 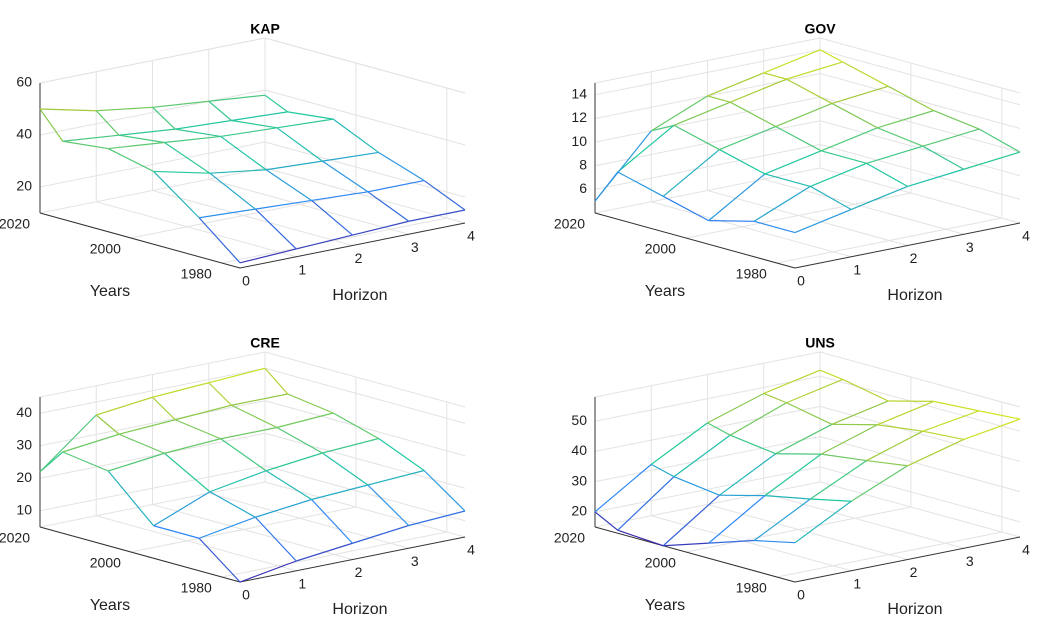 What do you see at coordinates (579, 480) in the screenshot?
I see `z-tick-label: 30` at bounding box center [579, 480].